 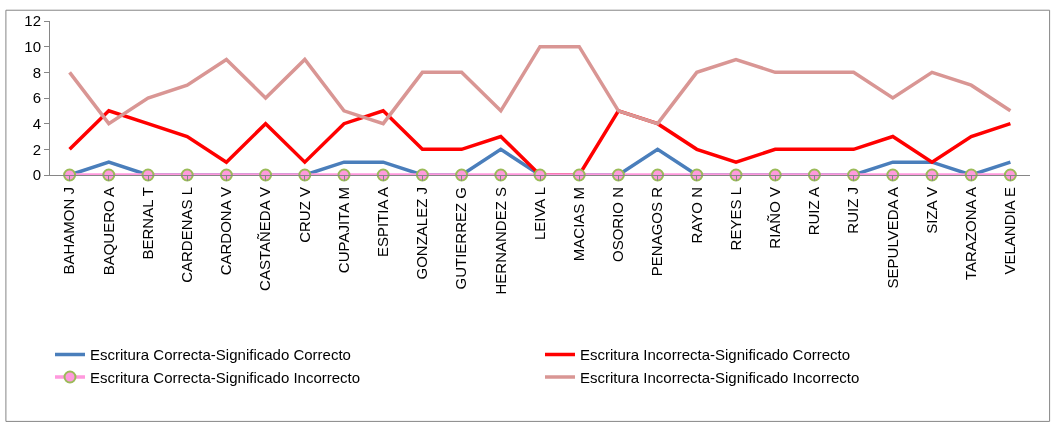 What do you see at coordinates (500, 241) in the screenshot?
I see `x-tick-label: HERNANDEZ S` at bounding box center [500, 241].